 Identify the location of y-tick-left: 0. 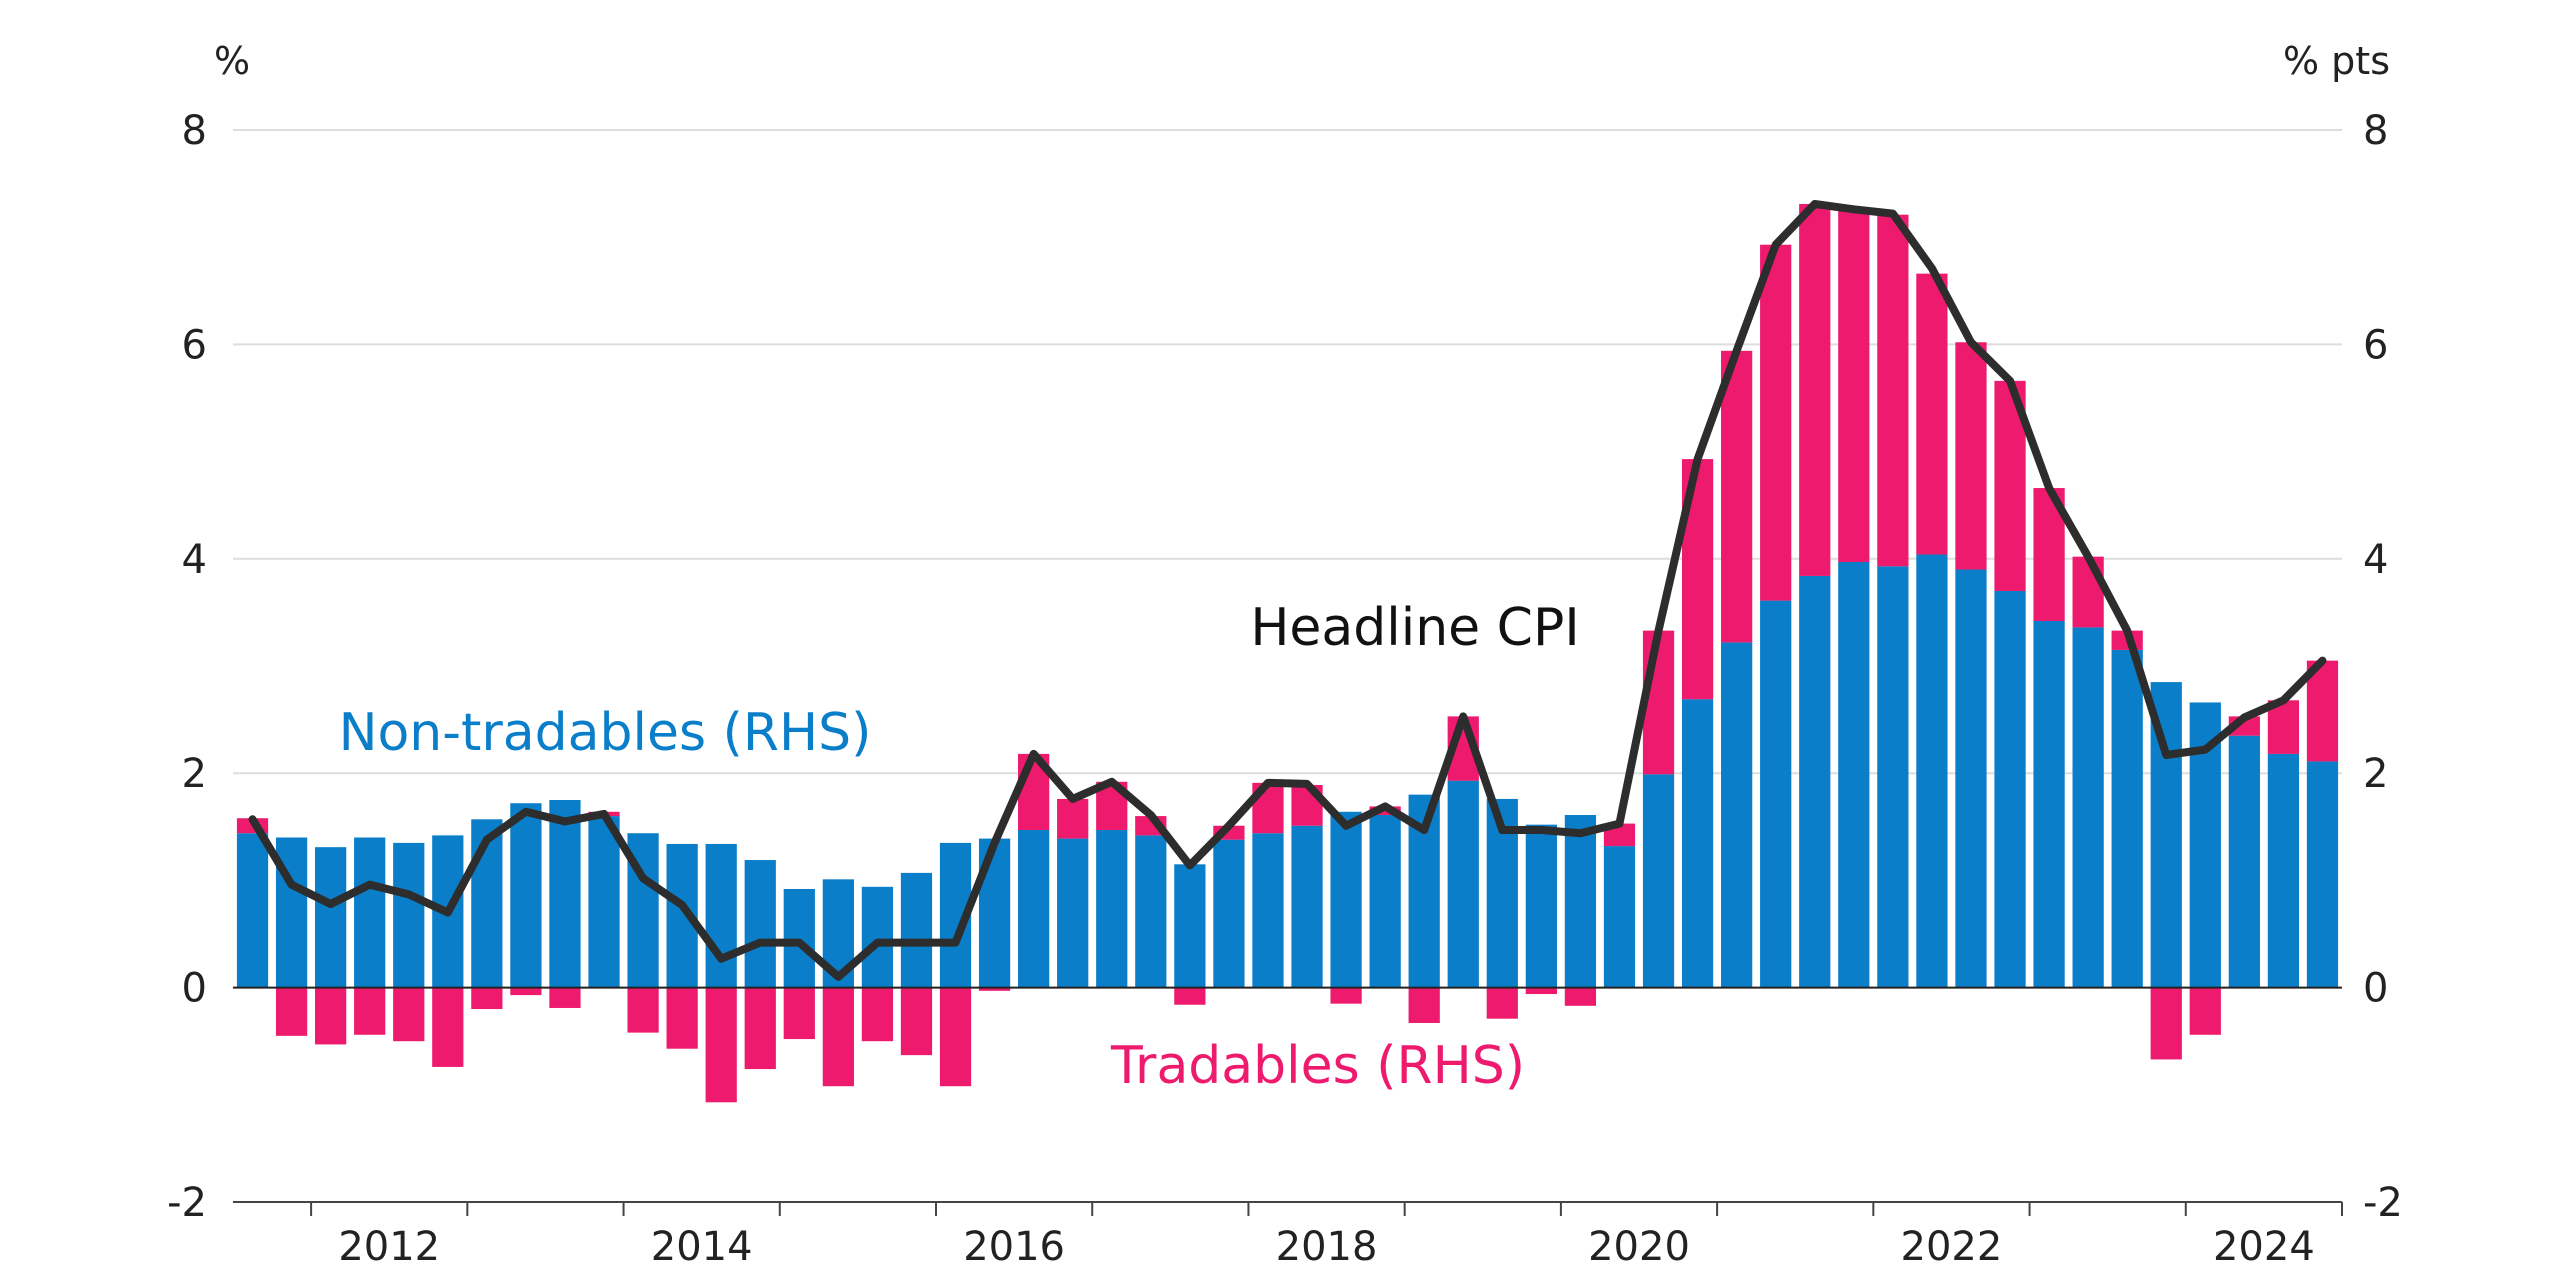
(194, 989).